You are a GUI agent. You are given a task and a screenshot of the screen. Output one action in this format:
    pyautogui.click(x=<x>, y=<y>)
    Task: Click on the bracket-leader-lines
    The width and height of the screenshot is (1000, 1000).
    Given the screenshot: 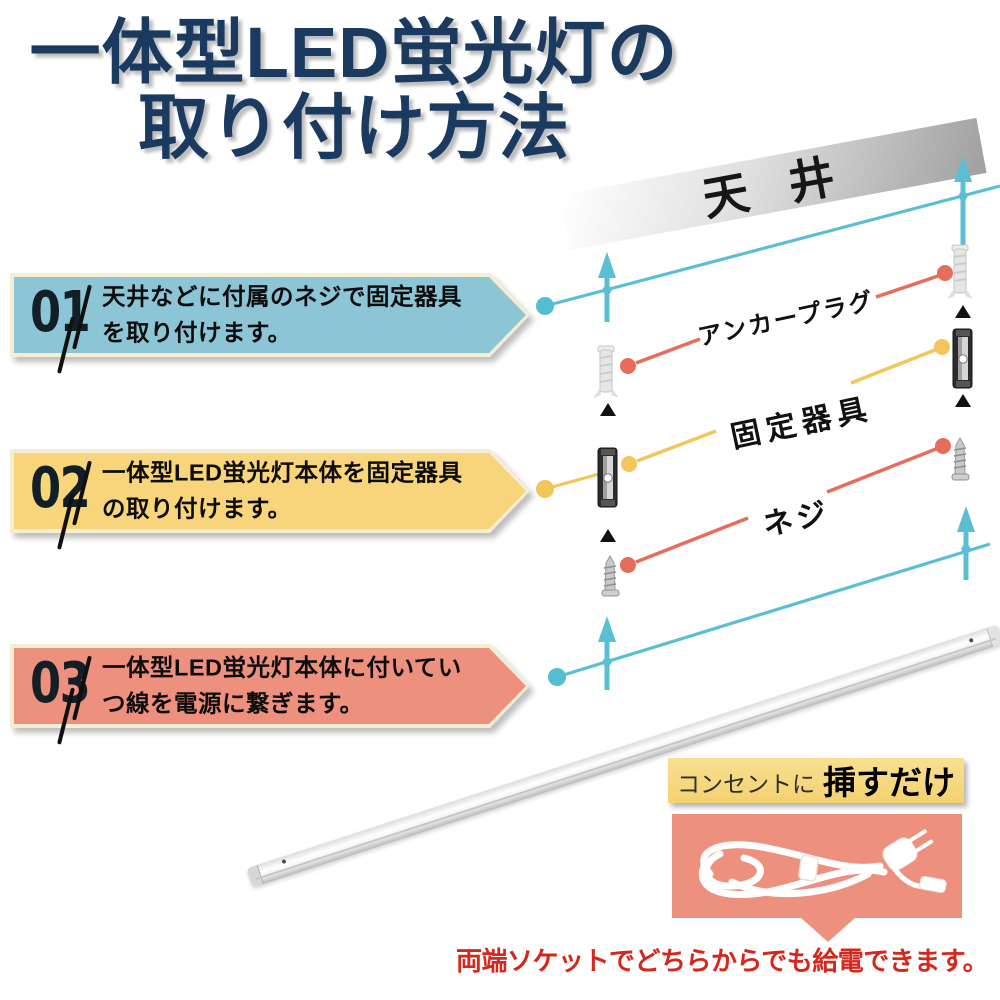 What is the action you would take?
    pyautogui.click(x=786, y=405)
    